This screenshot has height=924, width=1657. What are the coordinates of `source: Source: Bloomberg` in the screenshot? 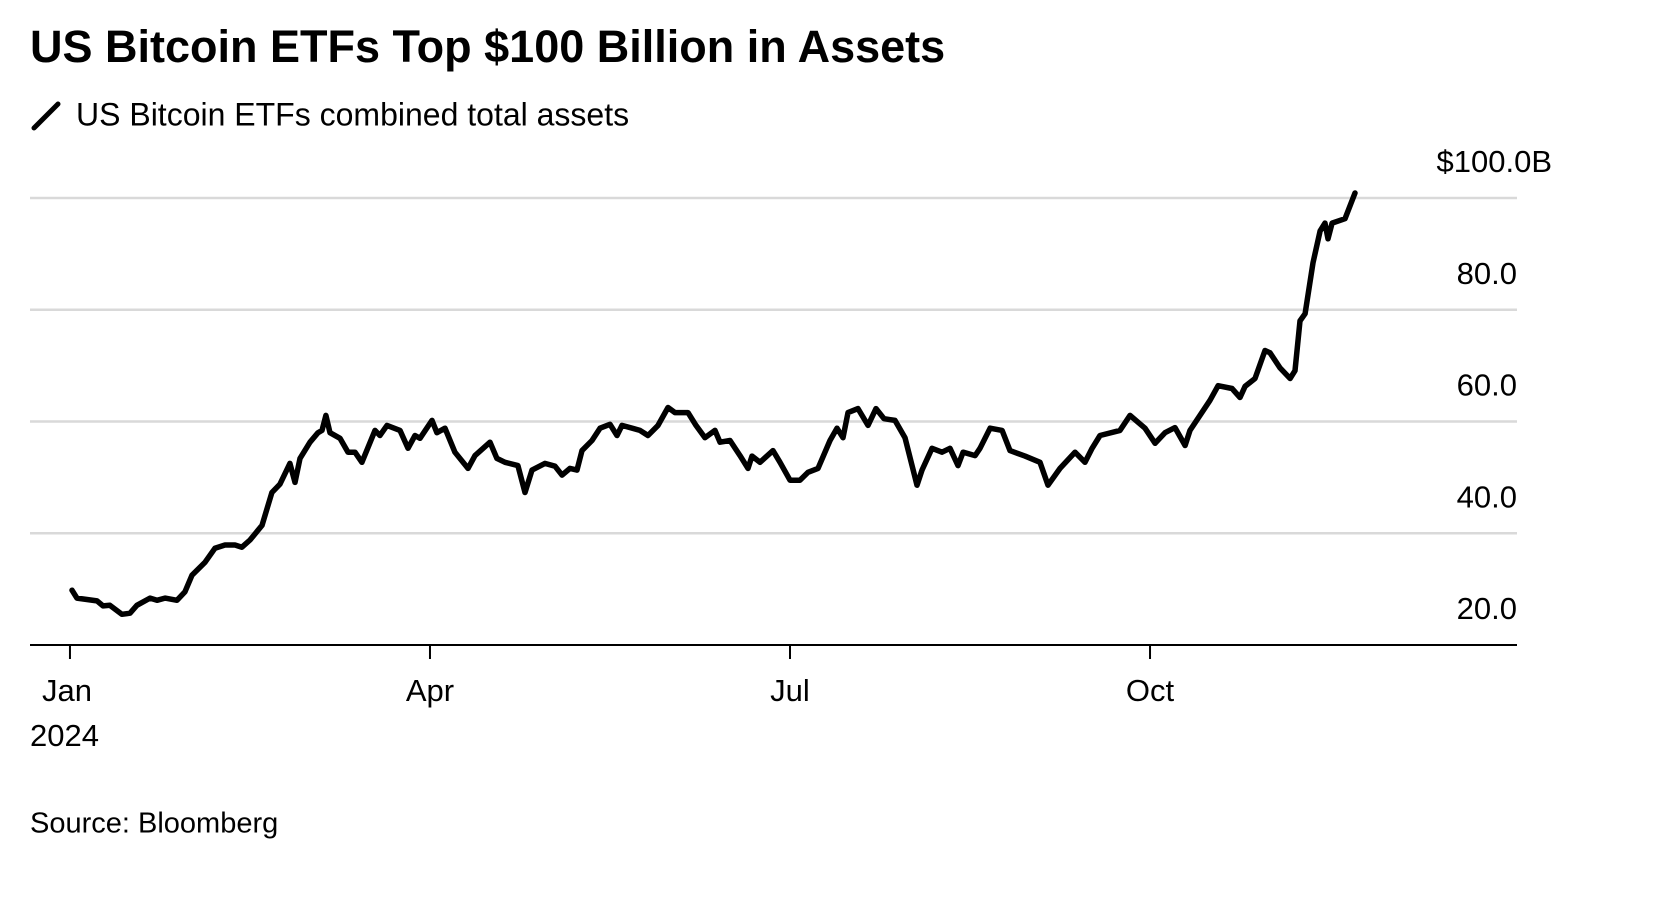 It's located at (154, 824).